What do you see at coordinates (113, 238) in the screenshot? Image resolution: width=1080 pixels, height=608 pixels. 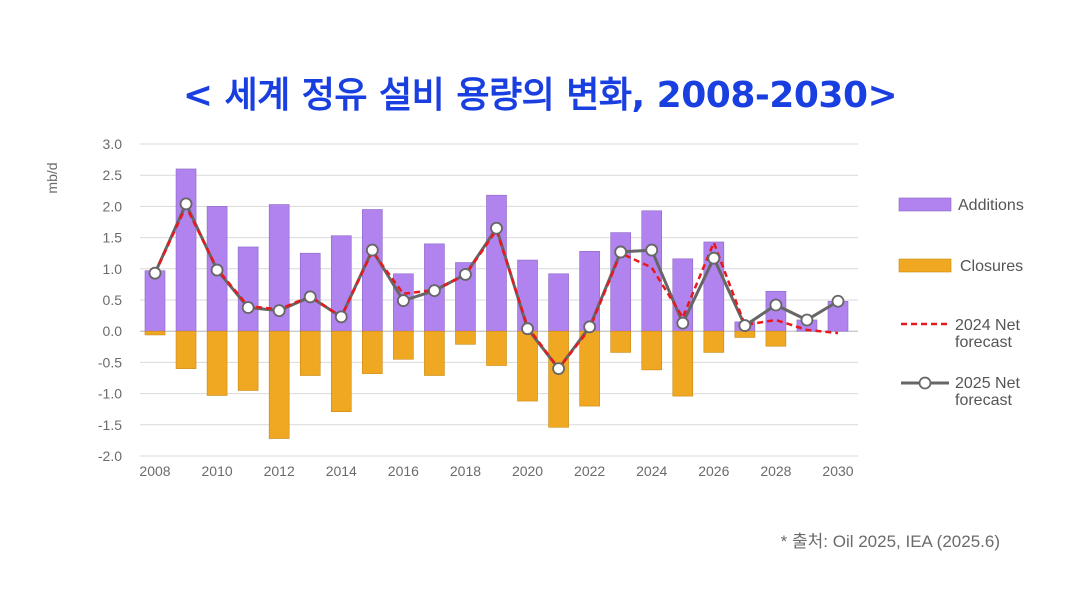 I see `y-tick-label: 1.5` at bounding box center [113, 238].